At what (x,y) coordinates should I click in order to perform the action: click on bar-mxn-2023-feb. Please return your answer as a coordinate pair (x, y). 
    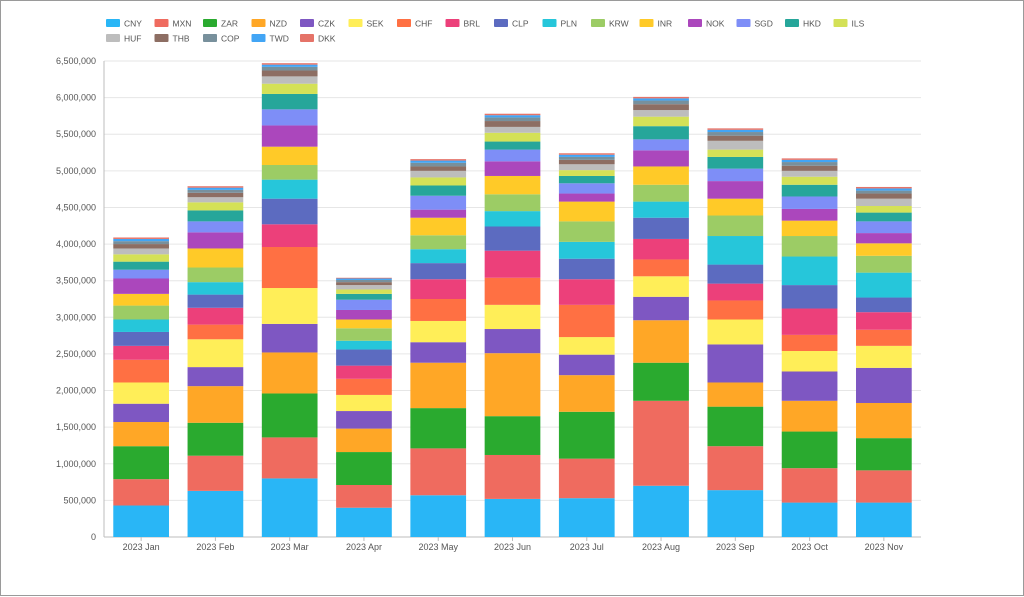
    Looking at the image, I should click on (215, 473).